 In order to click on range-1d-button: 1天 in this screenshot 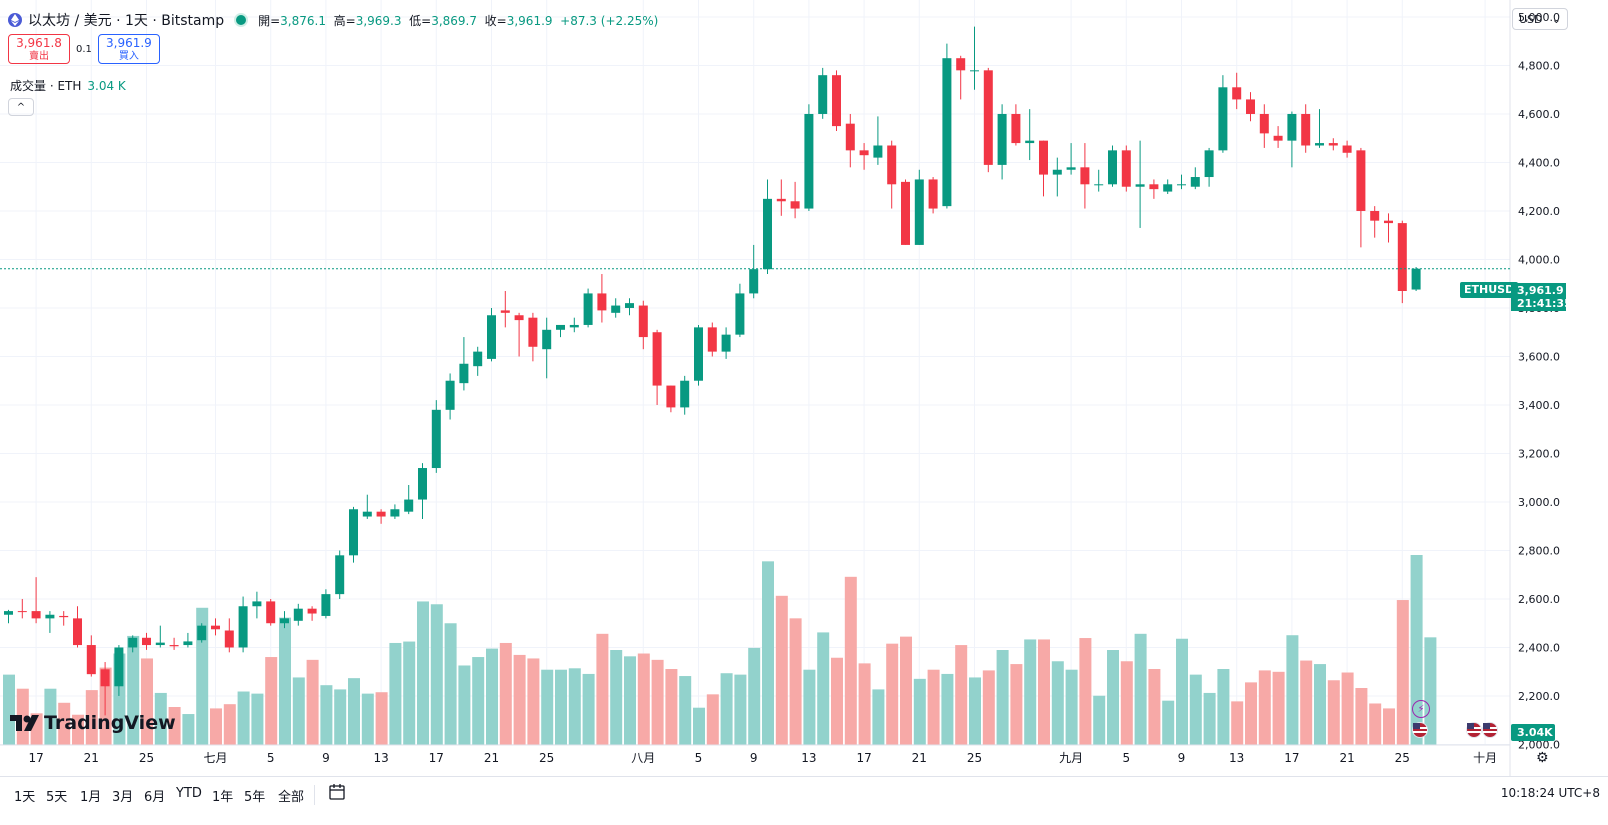, I will do `click(25, 797)`.